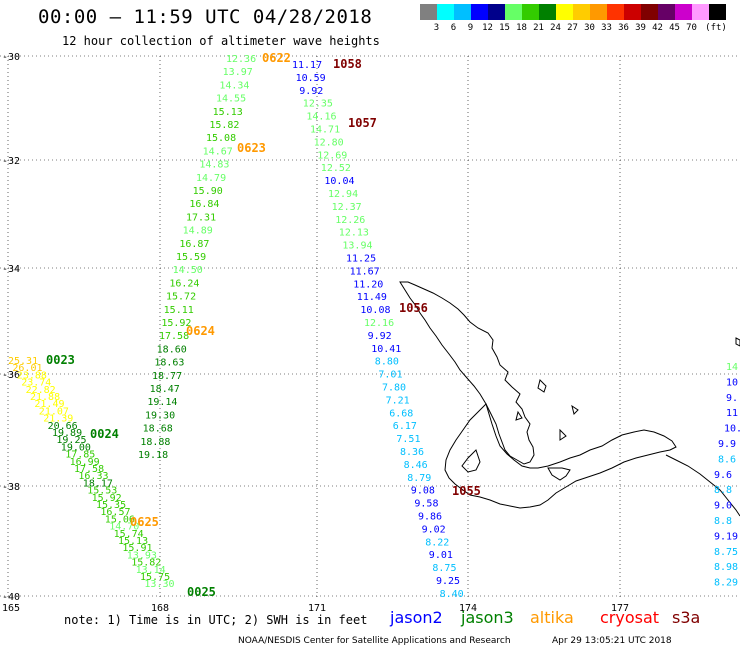 Image resolution: width=740 pixels, height=650 pixels. I want to click on wave-height-label: 18.63, so click(169, 363).